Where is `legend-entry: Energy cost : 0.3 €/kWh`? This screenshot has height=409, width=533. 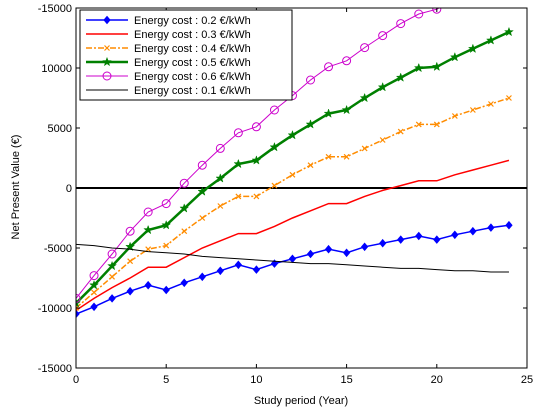
legend-entry: Energy cost : 0.3 €/kWh is located at coordinates (168, 35).